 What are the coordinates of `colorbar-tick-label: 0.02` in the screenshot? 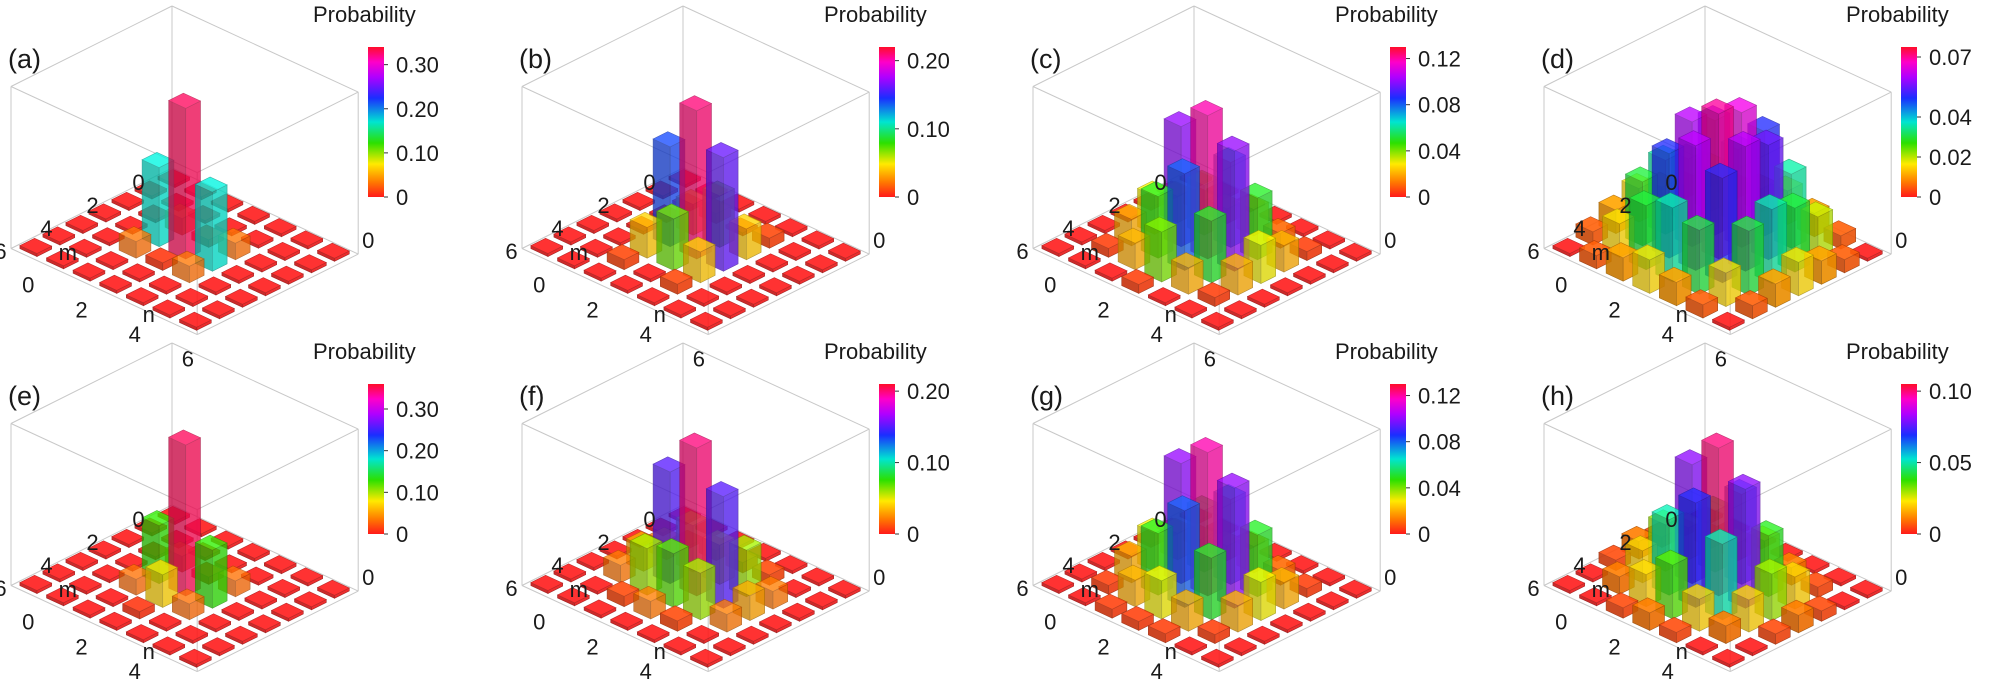 It's located at (1950, 157).